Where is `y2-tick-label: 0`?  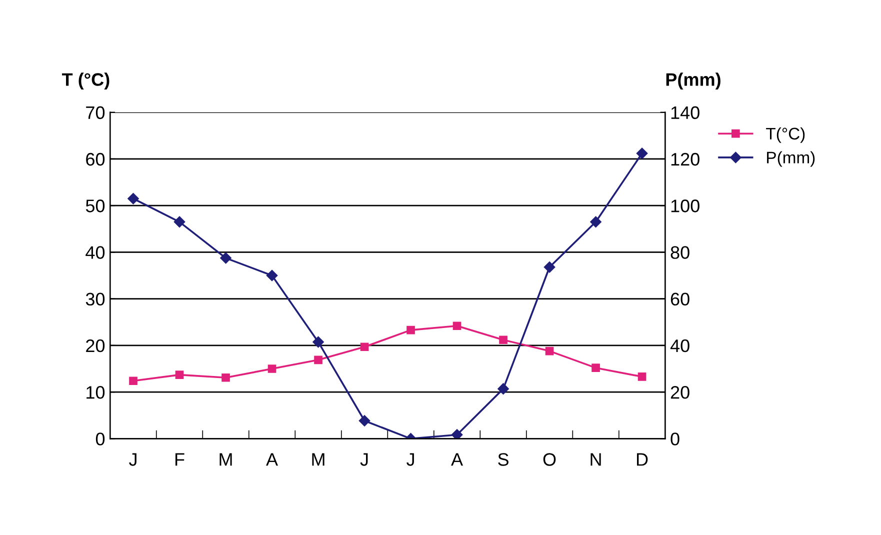 y2-tick-label: 0 is located at coordinates (675, 439).